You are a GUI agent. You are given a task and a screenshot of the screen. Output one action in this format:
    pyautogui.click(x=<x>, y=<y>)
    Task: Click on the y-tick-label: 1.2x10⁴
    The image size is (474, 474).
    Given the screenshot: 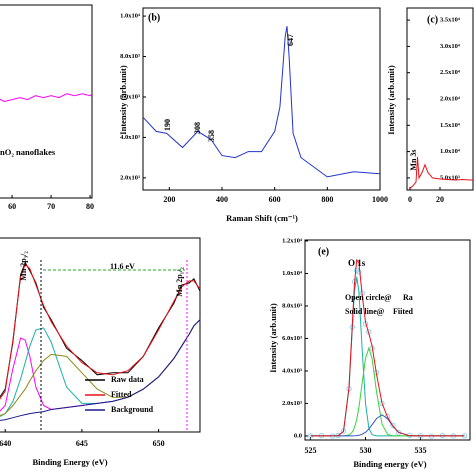 What is the action you would take?
    pyautogui.click(x=292, y=240)
    